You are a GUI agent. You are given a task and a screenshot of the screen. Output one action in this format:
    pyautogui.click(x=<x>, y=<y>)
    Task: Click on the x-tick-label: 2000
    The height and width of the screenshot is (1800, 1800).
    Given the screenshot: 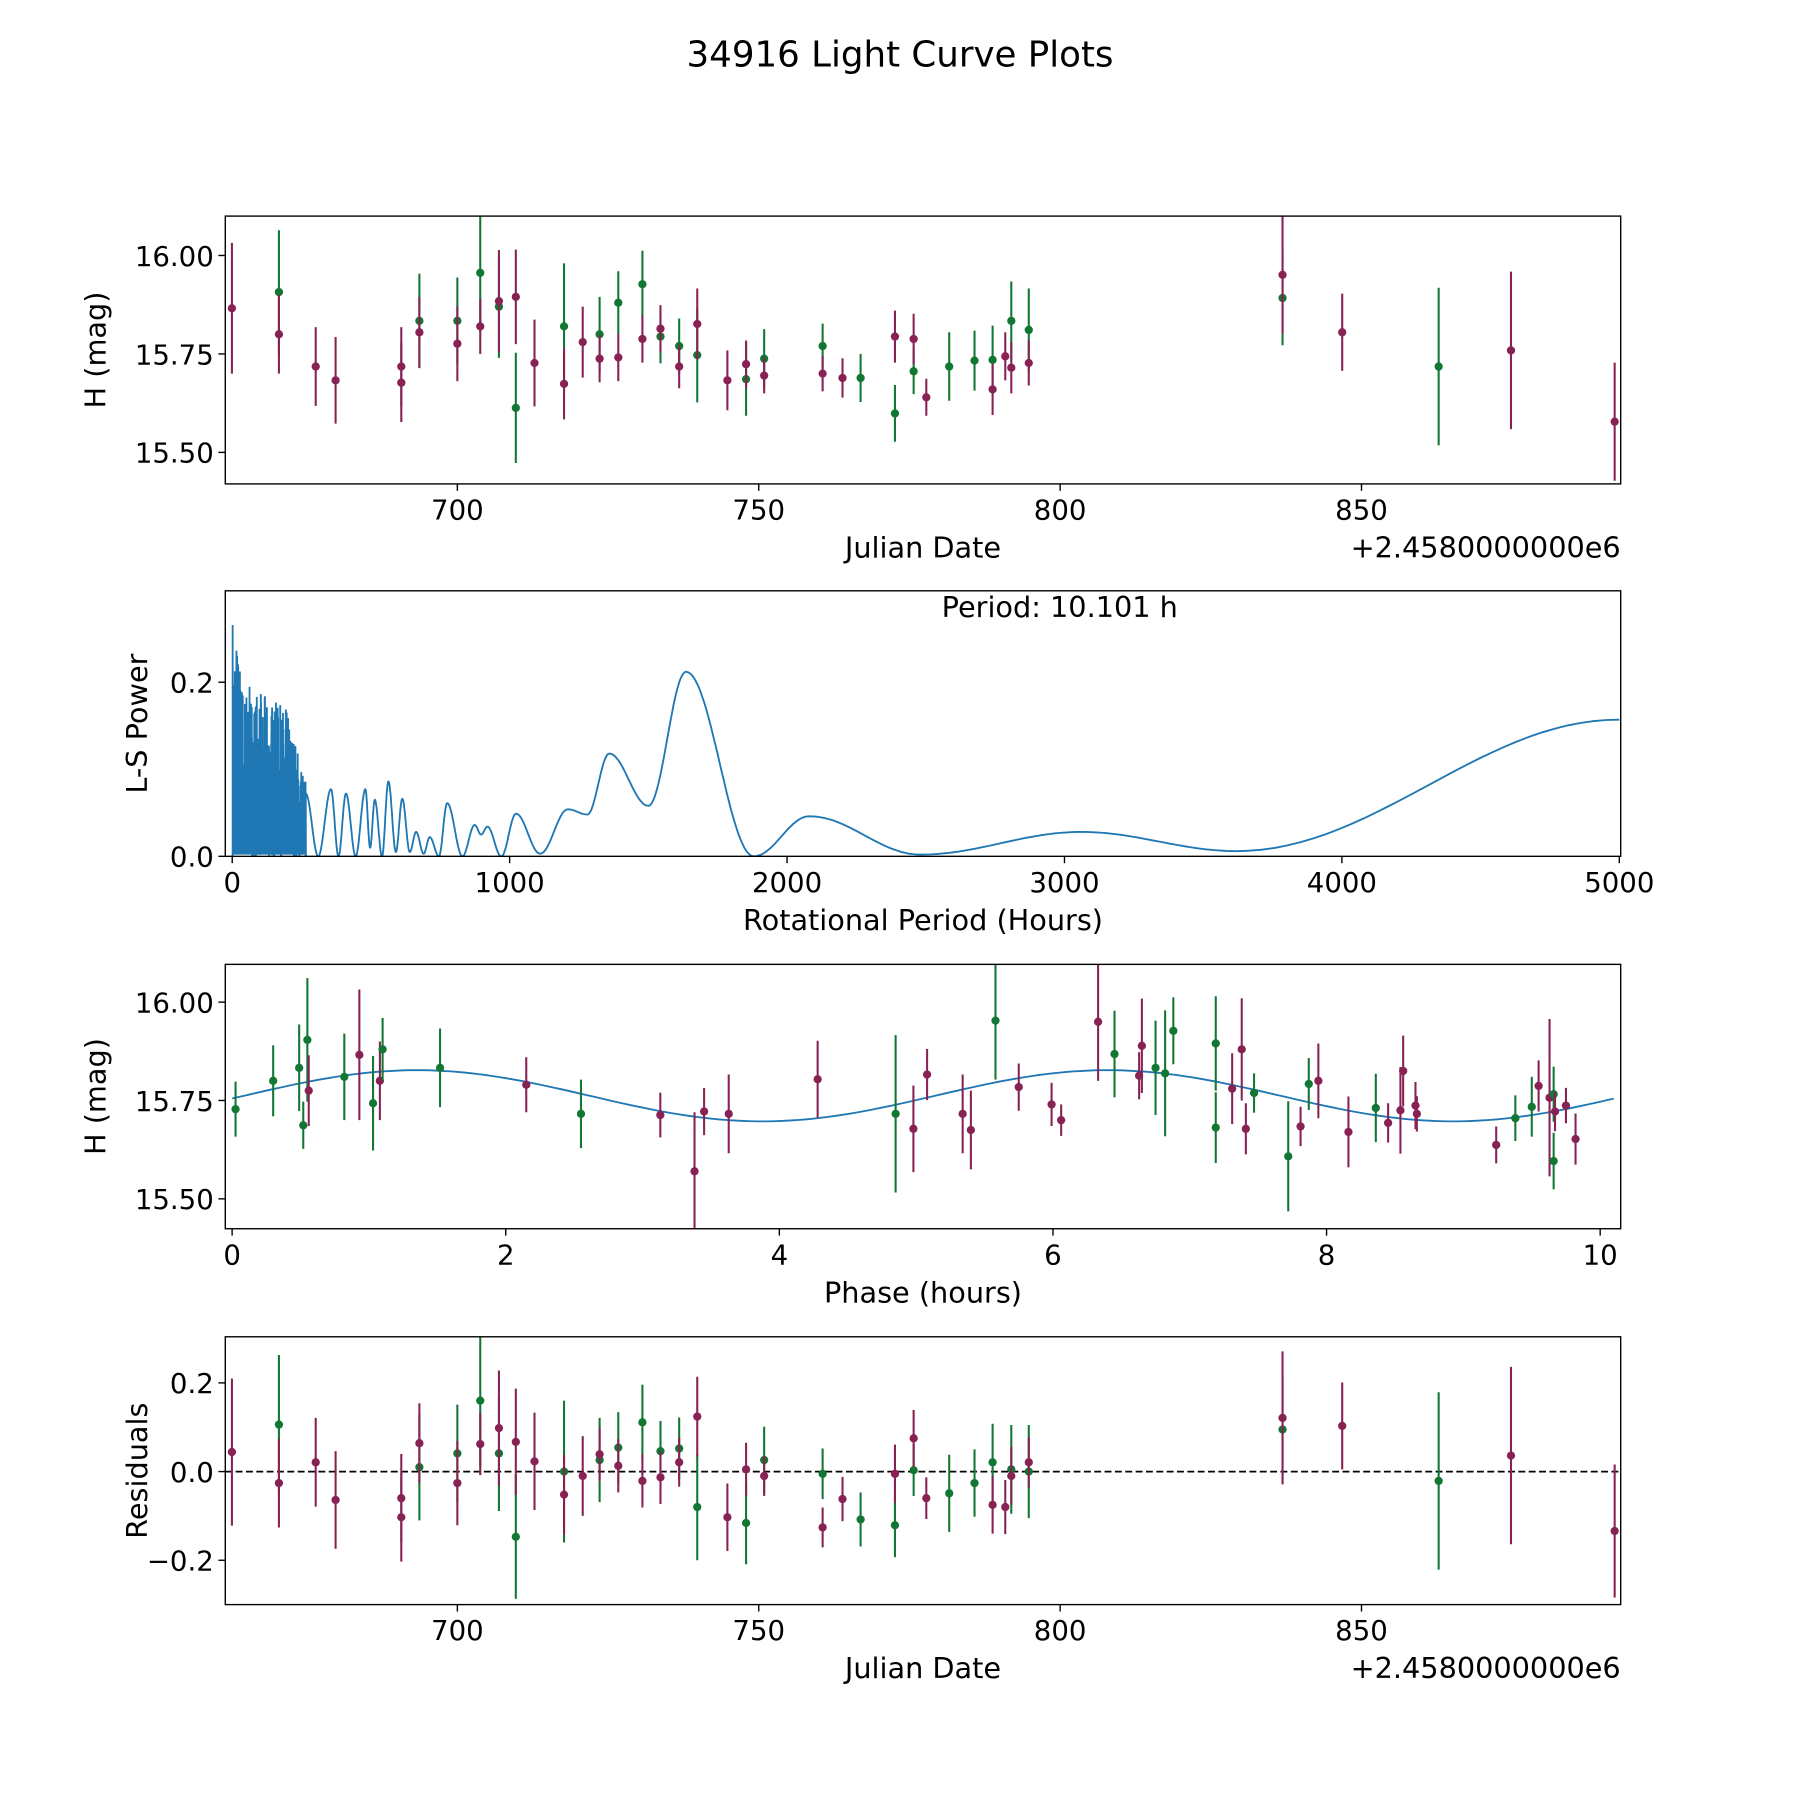 What is the action you would take?
    pyautogui.click(x=787, y=882)
    